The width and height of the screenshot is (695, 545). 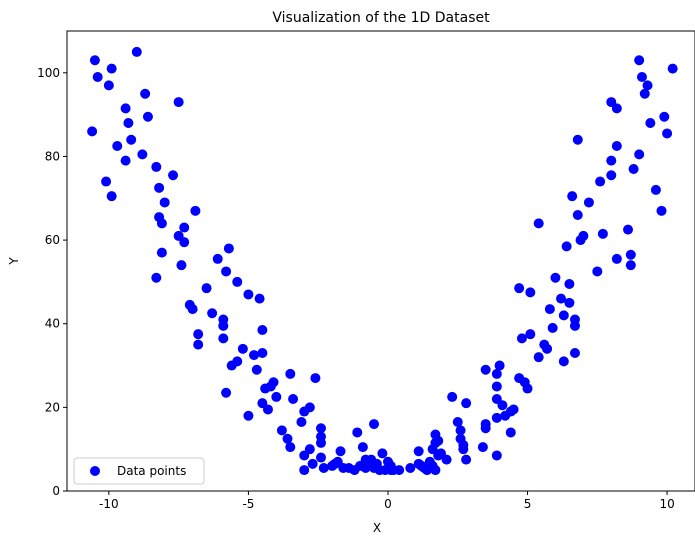 I want to click on x-tick-label: 5, so click(x=528, y=504).